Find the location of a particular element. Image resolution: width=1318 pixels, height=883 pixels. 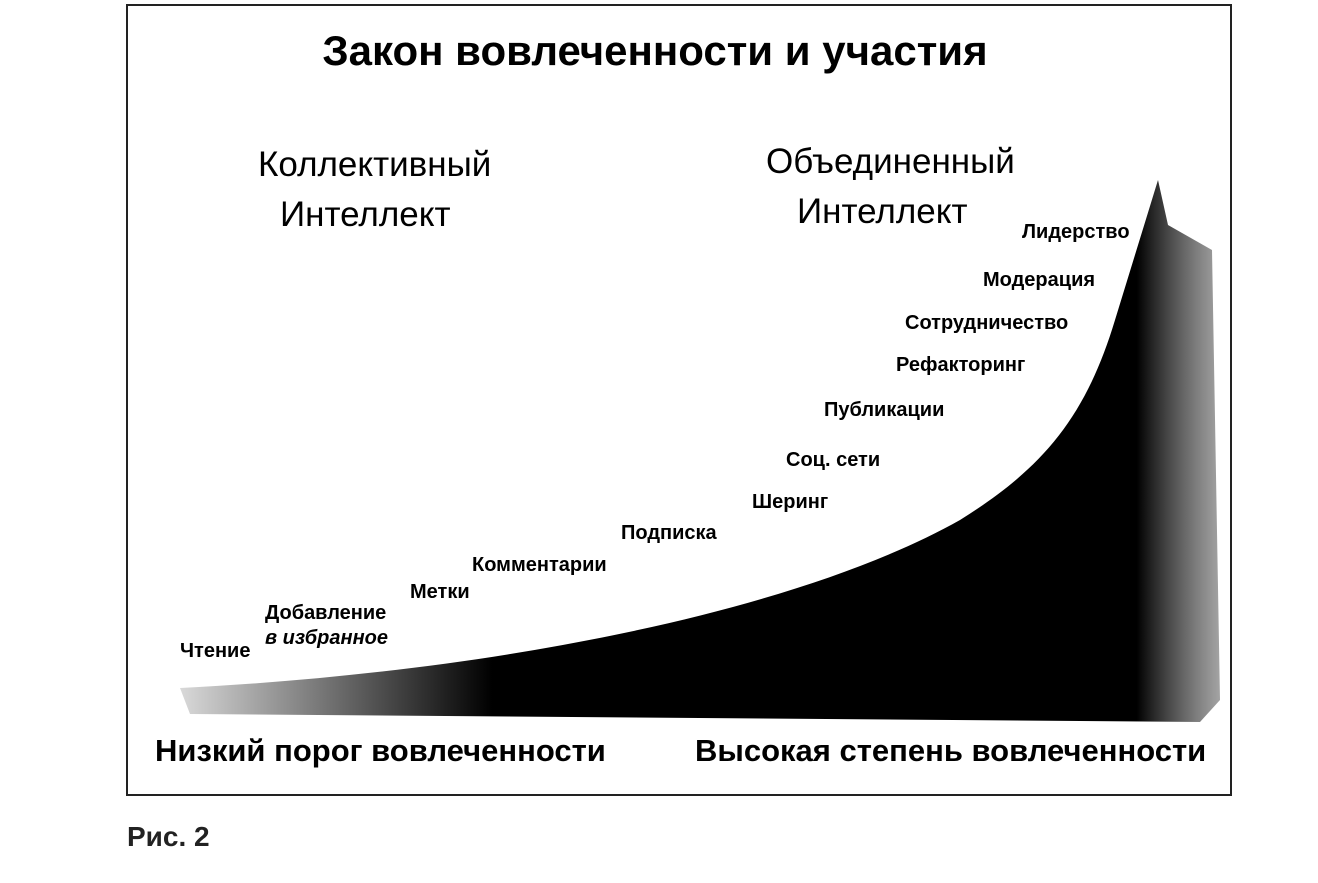

caption: Рис. 2 is located at coordinates (168, 836).